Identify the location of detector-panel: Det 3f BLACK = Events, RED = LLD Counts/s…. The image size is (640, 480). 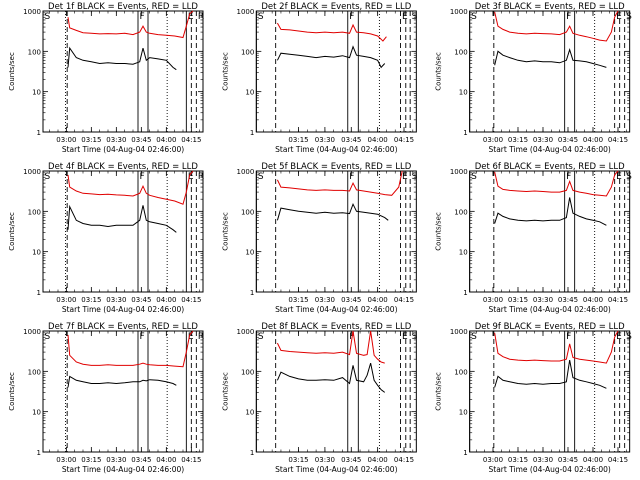
(534, 78).